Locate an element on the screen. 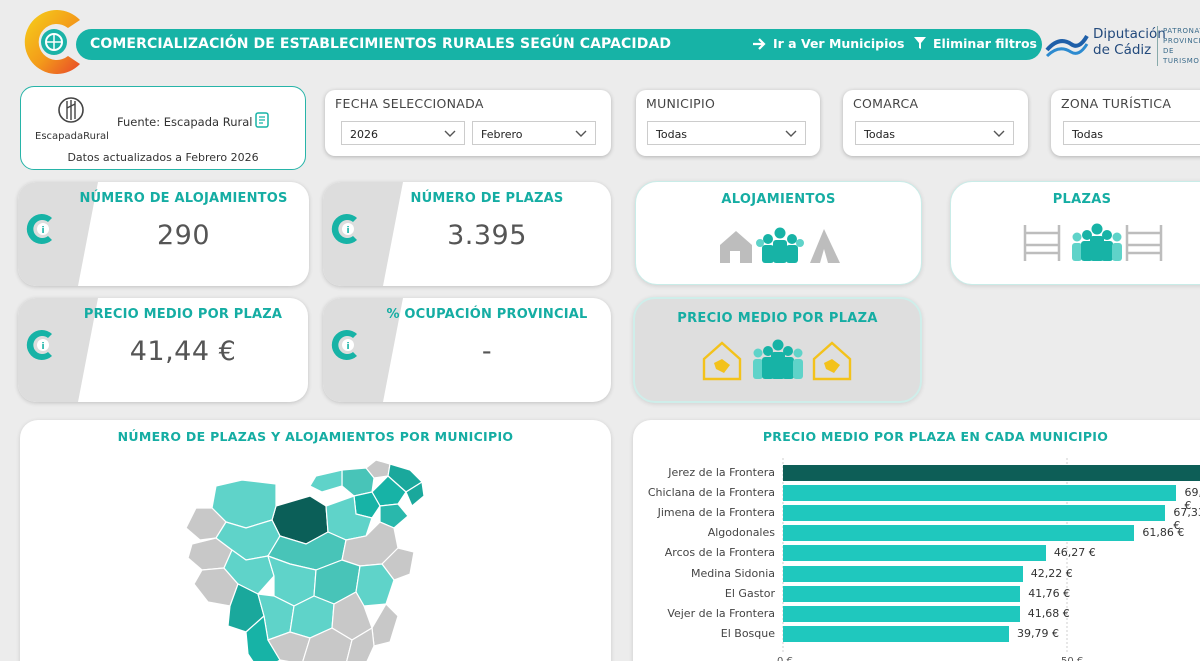  app-logo is located at coordinates (52, 42).